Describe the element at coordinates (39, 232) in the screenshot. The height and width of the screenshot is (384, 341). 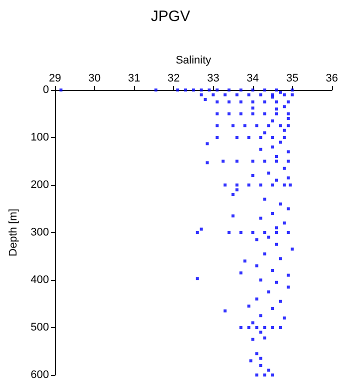
I see `y-tick-label: 300` at that location.